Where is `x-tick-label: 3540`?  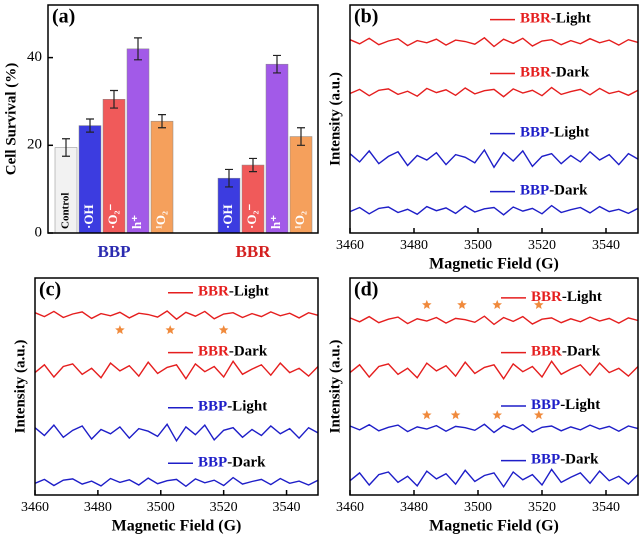
x-tick-label: 3540 is located at coordinates (287, 507).